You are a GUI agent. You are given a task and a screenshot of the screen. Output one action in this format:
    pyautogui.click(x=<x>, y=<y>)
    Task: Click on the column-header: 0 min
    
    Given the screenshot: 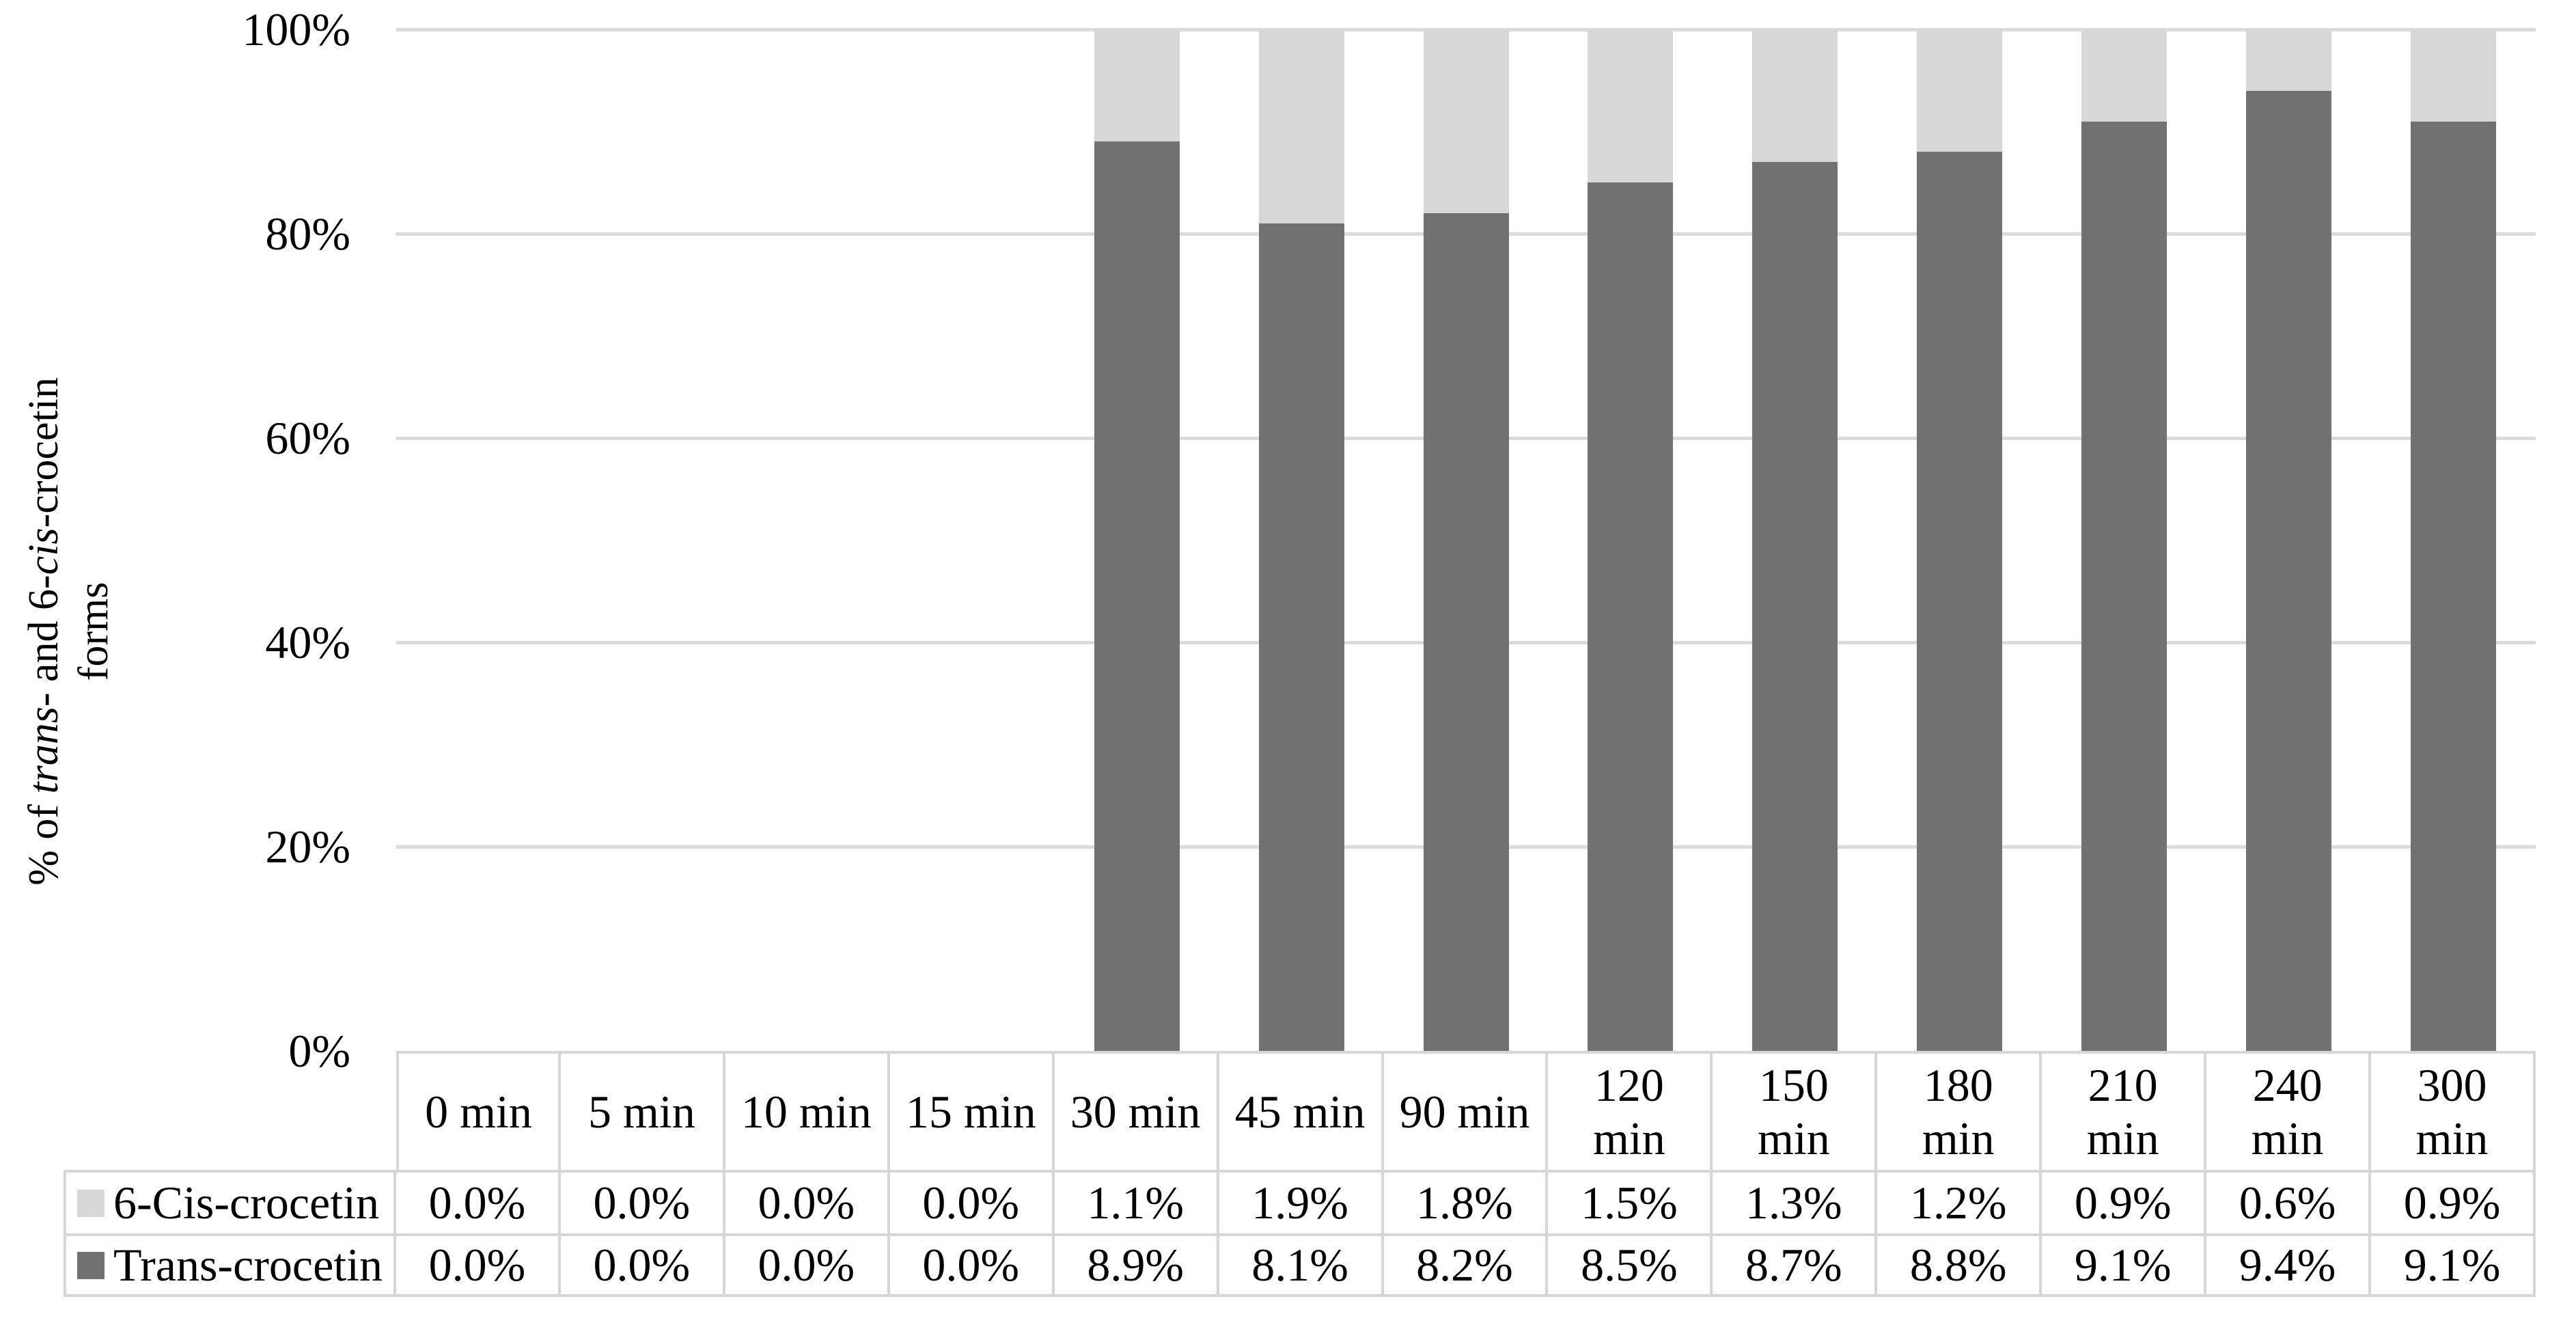 What is the action you would take?
    pyautogui.click(x=478, y=1110)
    